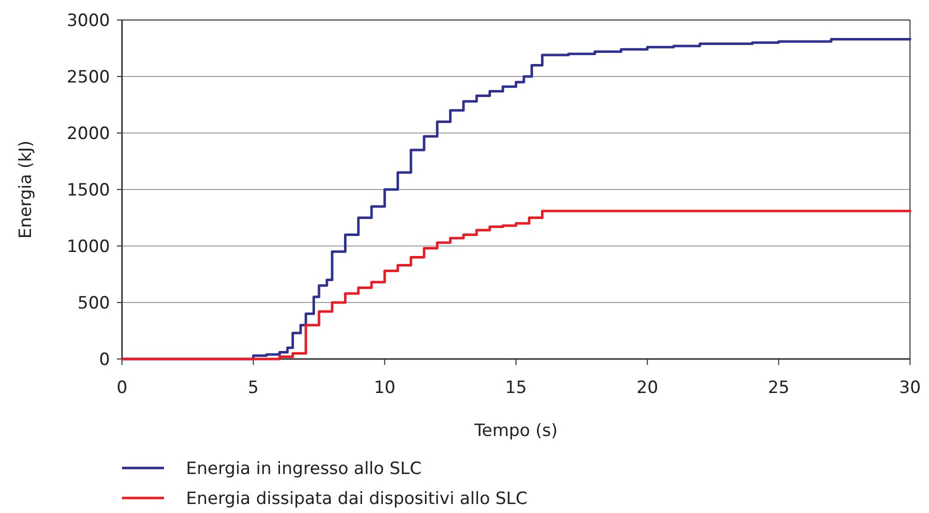 The width and height of the screenshot is (929, 513). I want to click on legend-label: Energia in ingresso allo SLC, so click(304, 468).